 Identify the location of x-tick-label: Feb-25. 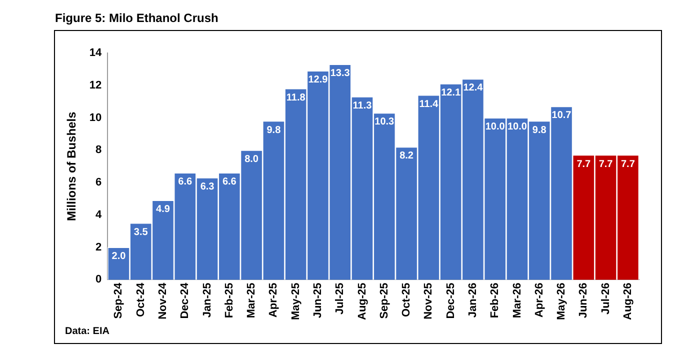
(229, 300).